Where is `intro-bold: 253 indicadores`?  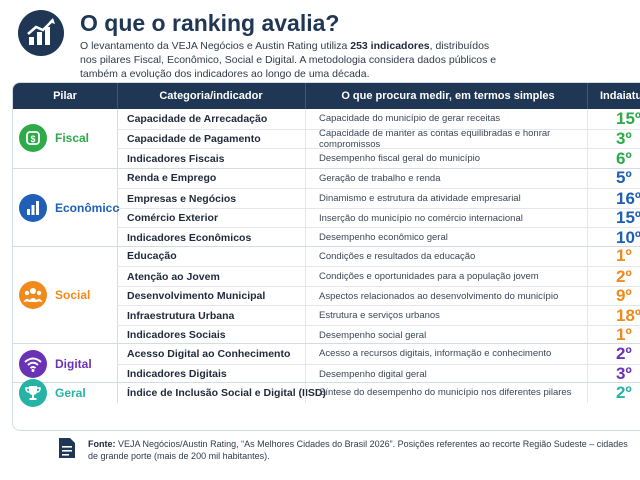
intro-bold: 253 indicadores is located at coordinates (390, 46).